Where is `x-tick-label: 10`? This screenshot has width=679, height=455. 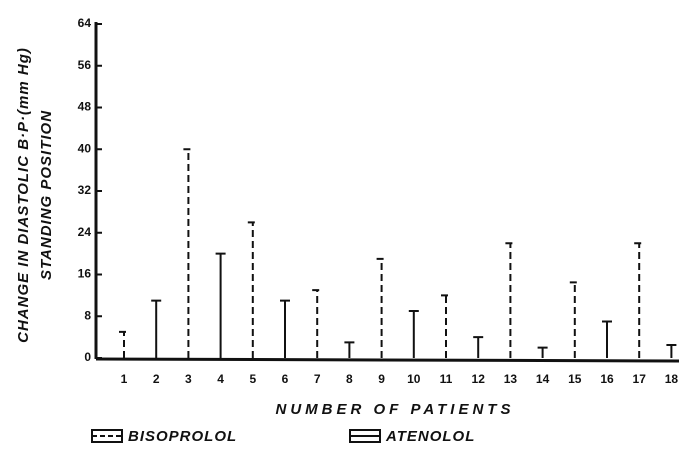 x-tick-label: 10 is located at coordinates (414, 379).